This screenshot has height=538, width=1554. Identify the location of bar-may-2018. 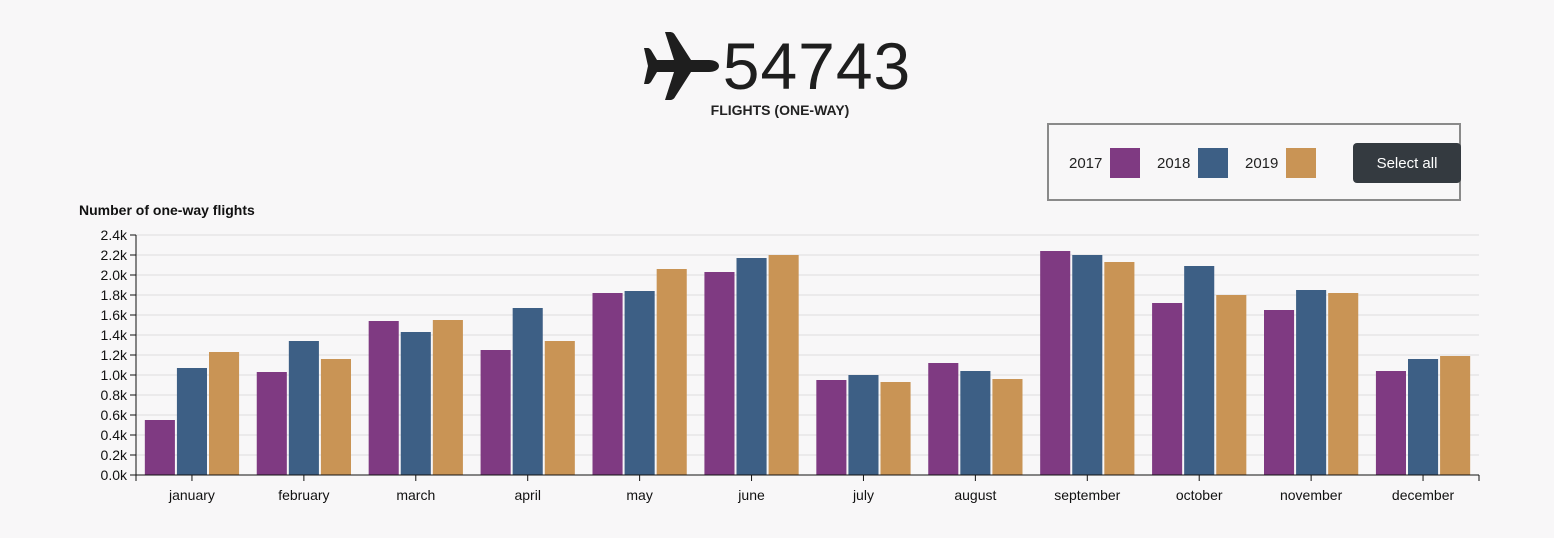
(639, 383).